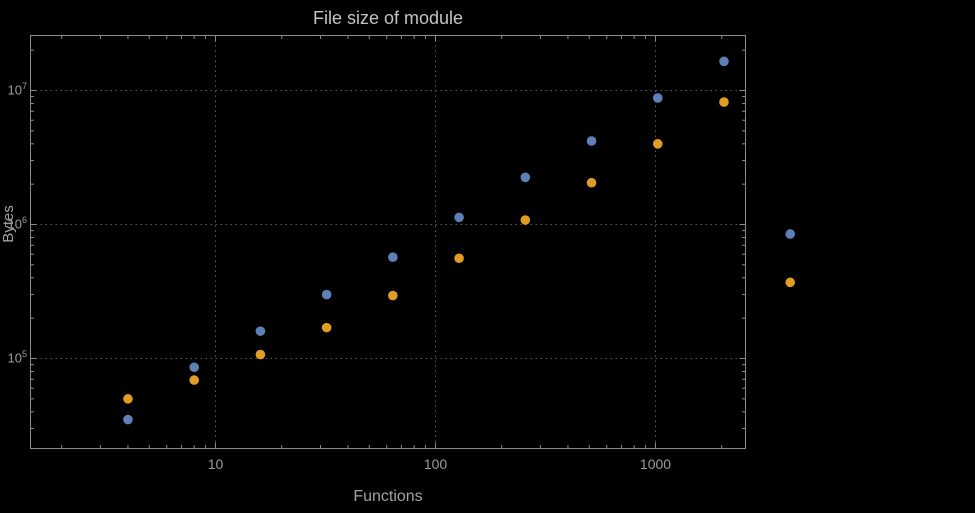 This screenshot has width=975, height=513. Describe the element at coordinates (388, 496) in the screenshot. I see `x-axis-label: Functions` at that location.